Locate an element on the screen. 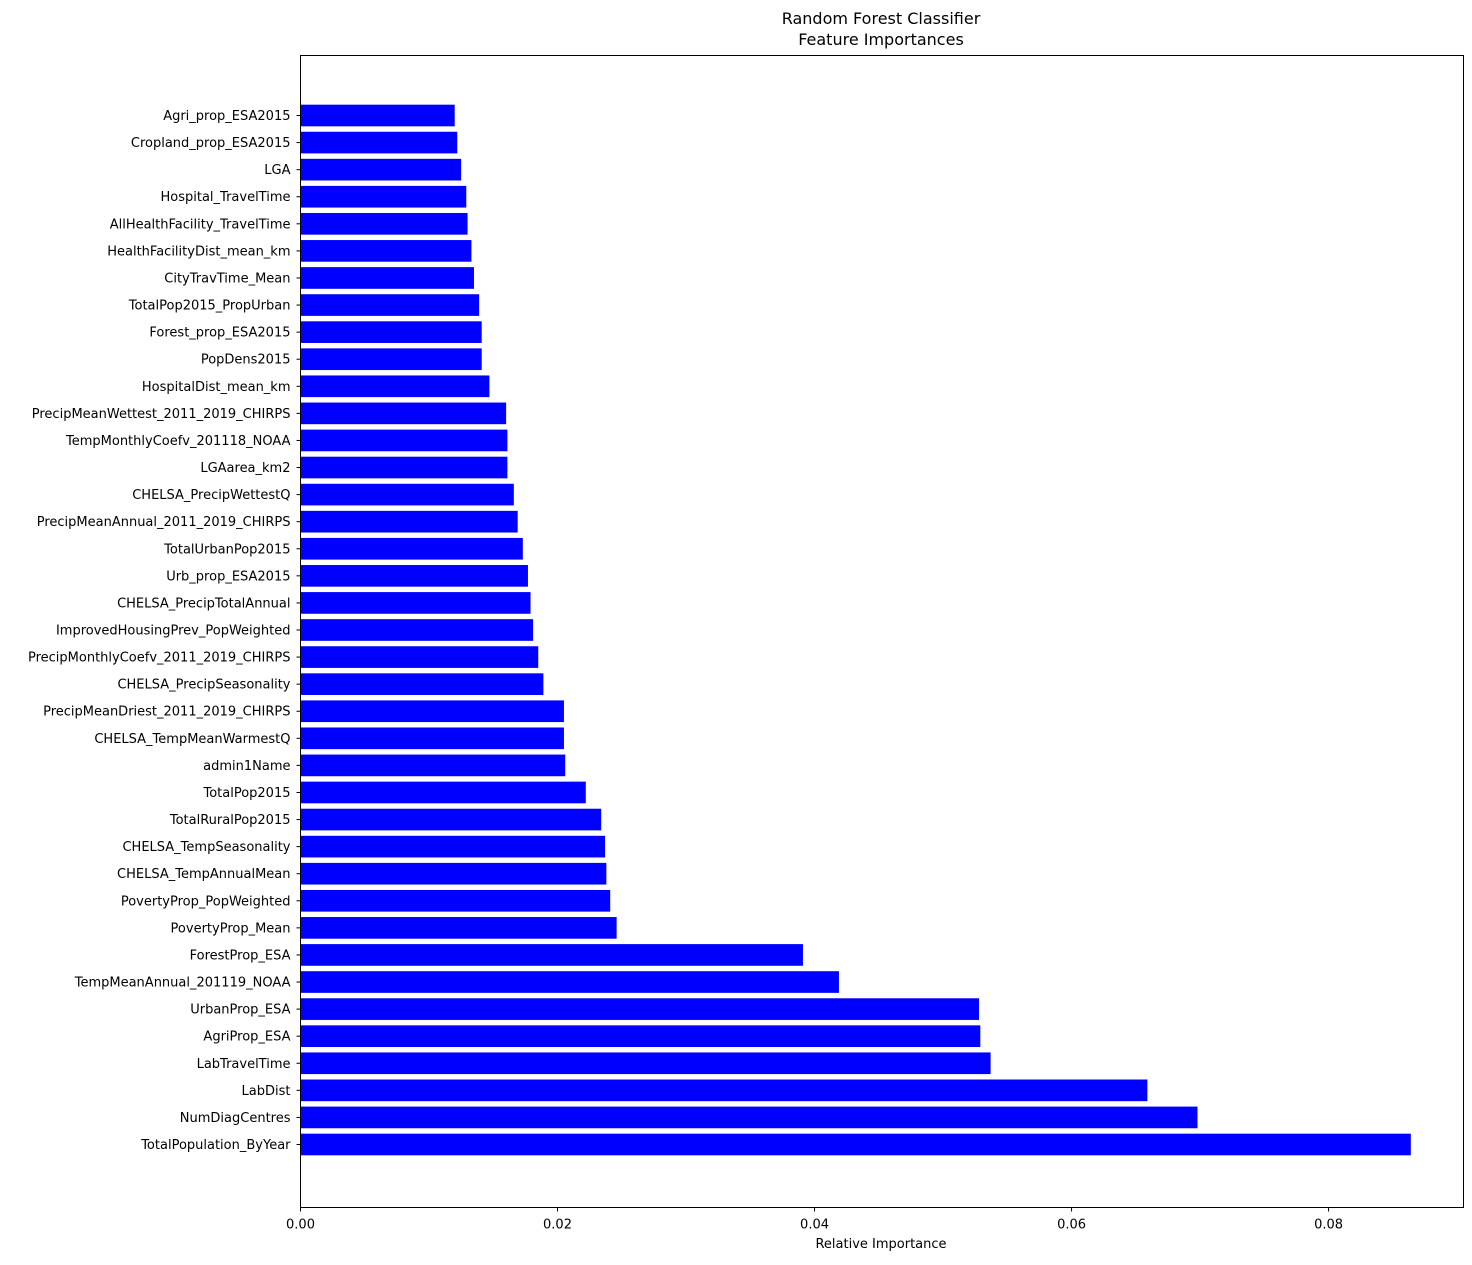 The width and height of the screenshot is (1472, 1265). y-tick-label: CHELSA_PrecipTotalAnnual is located at coordinates (203, 603).